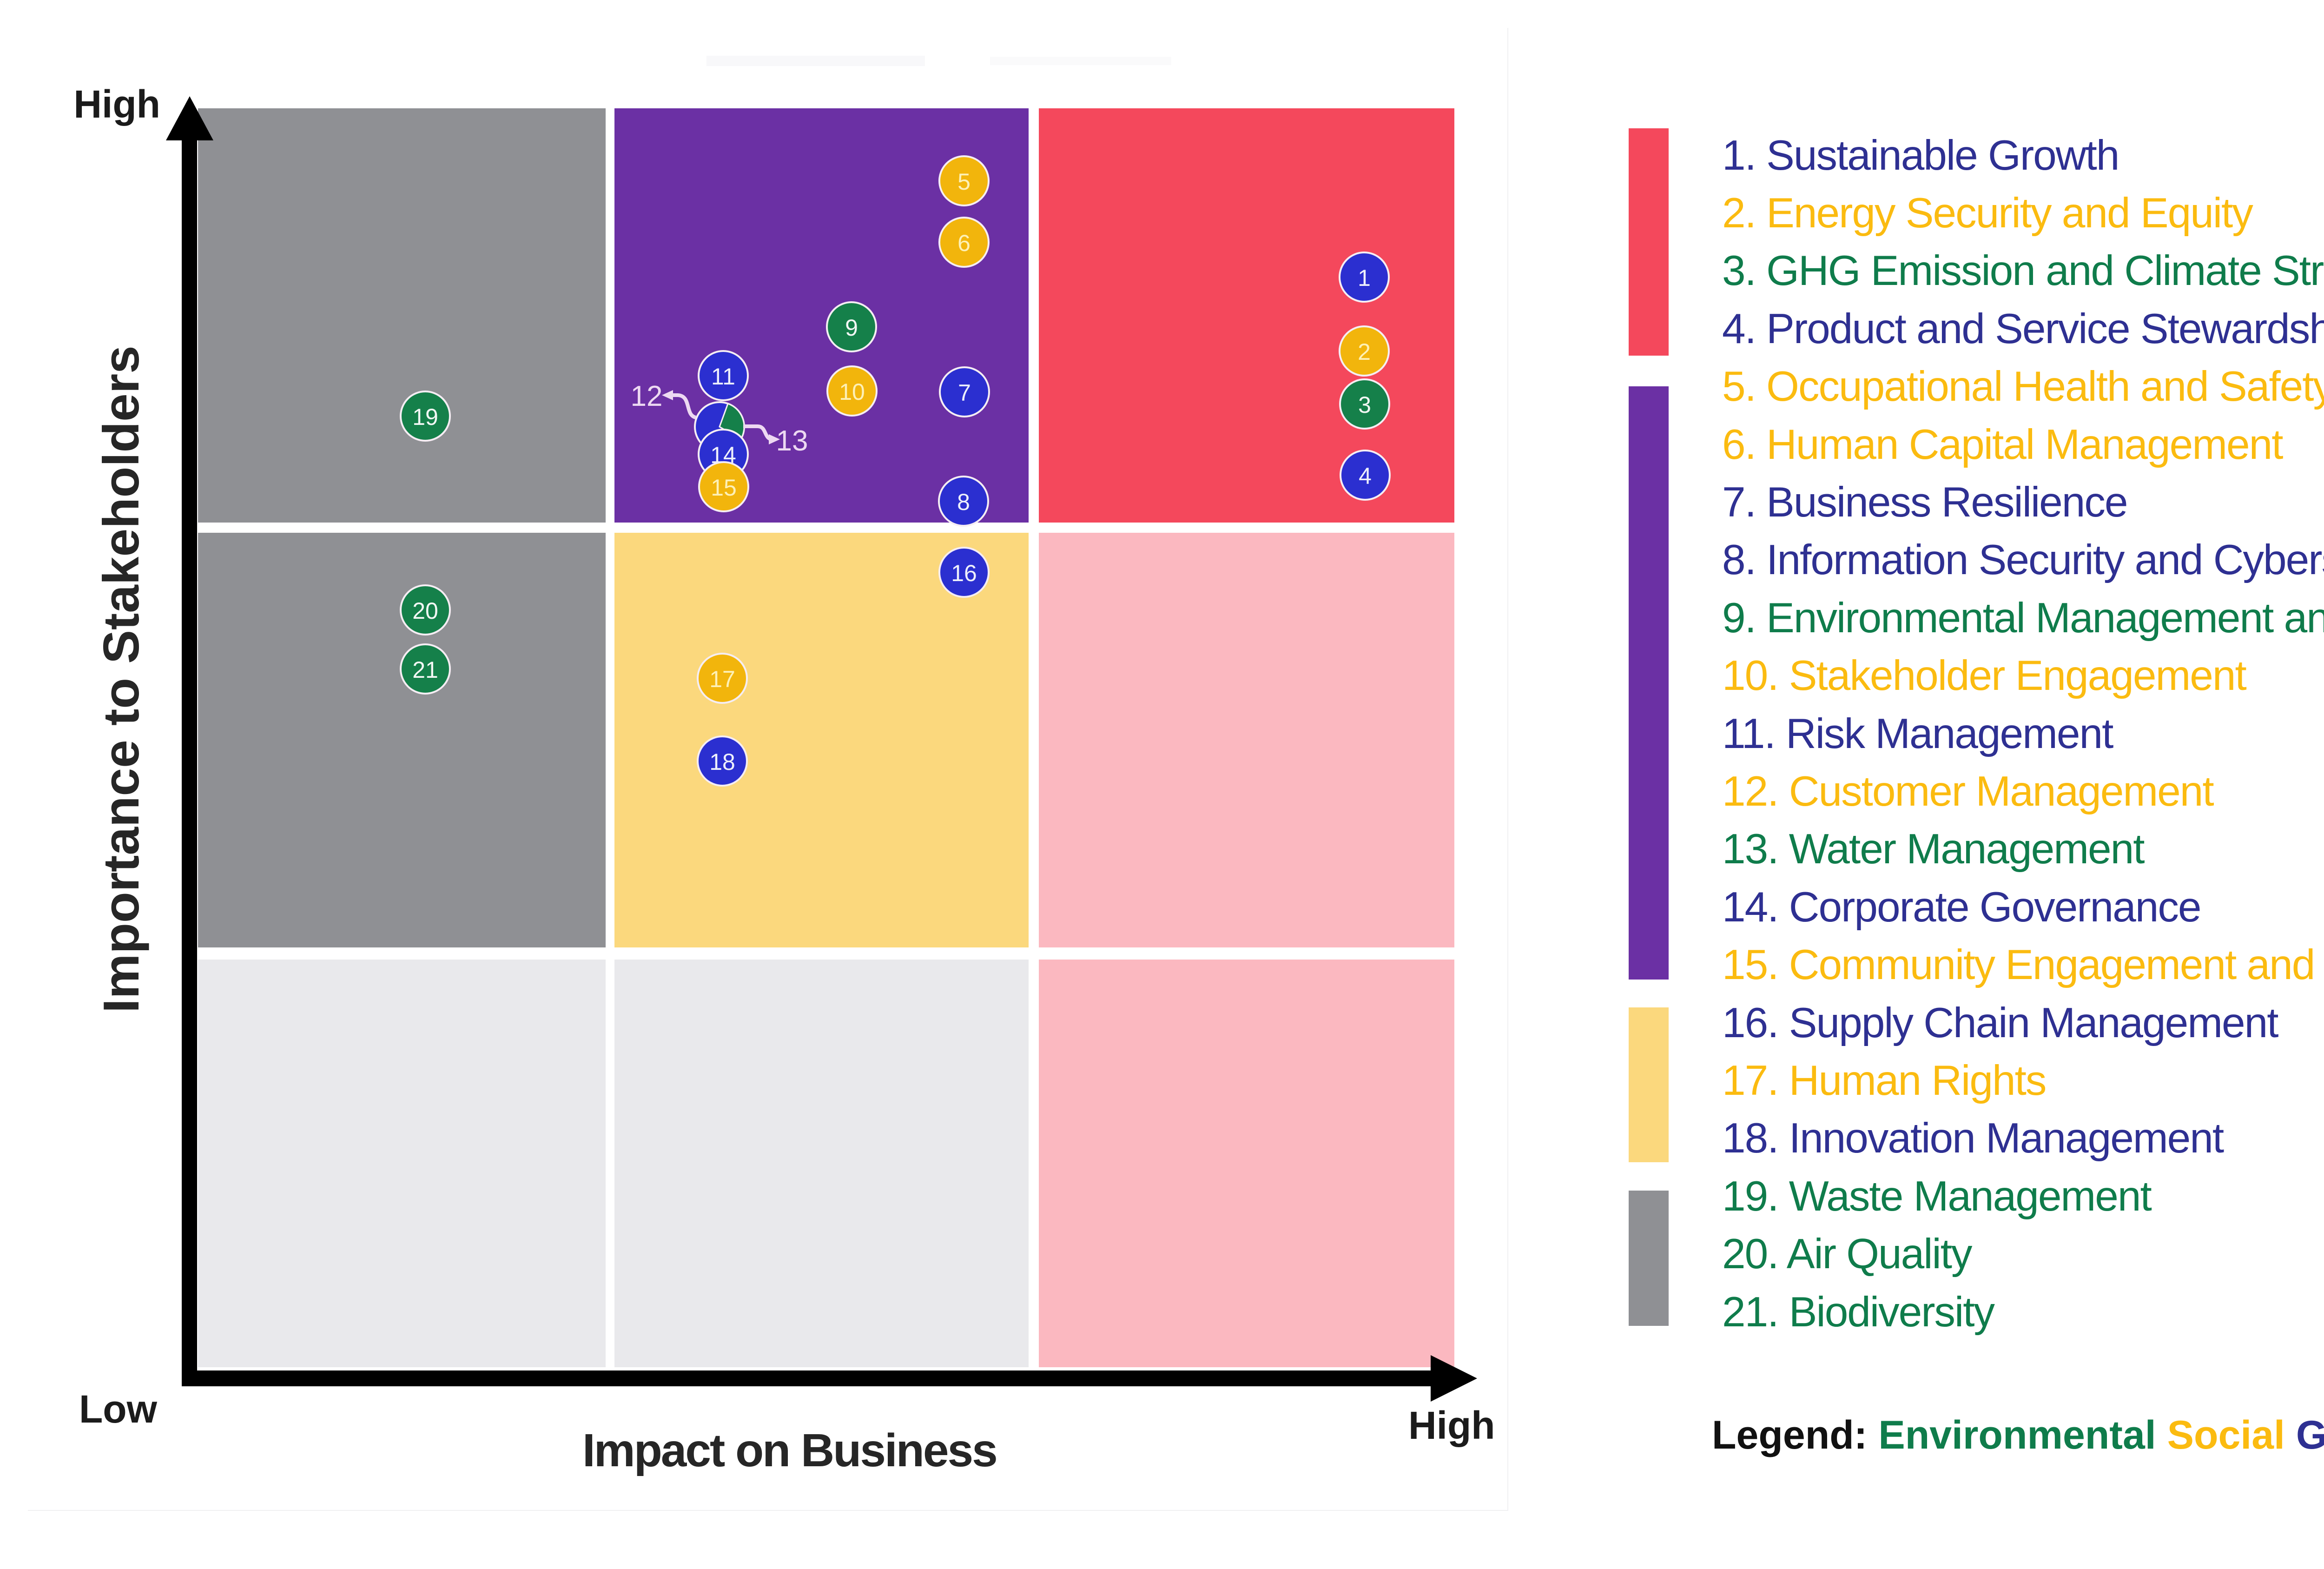 This screenshot has height=1569, width=2324. I want to click on svg-text: 13, so click(792, 441).